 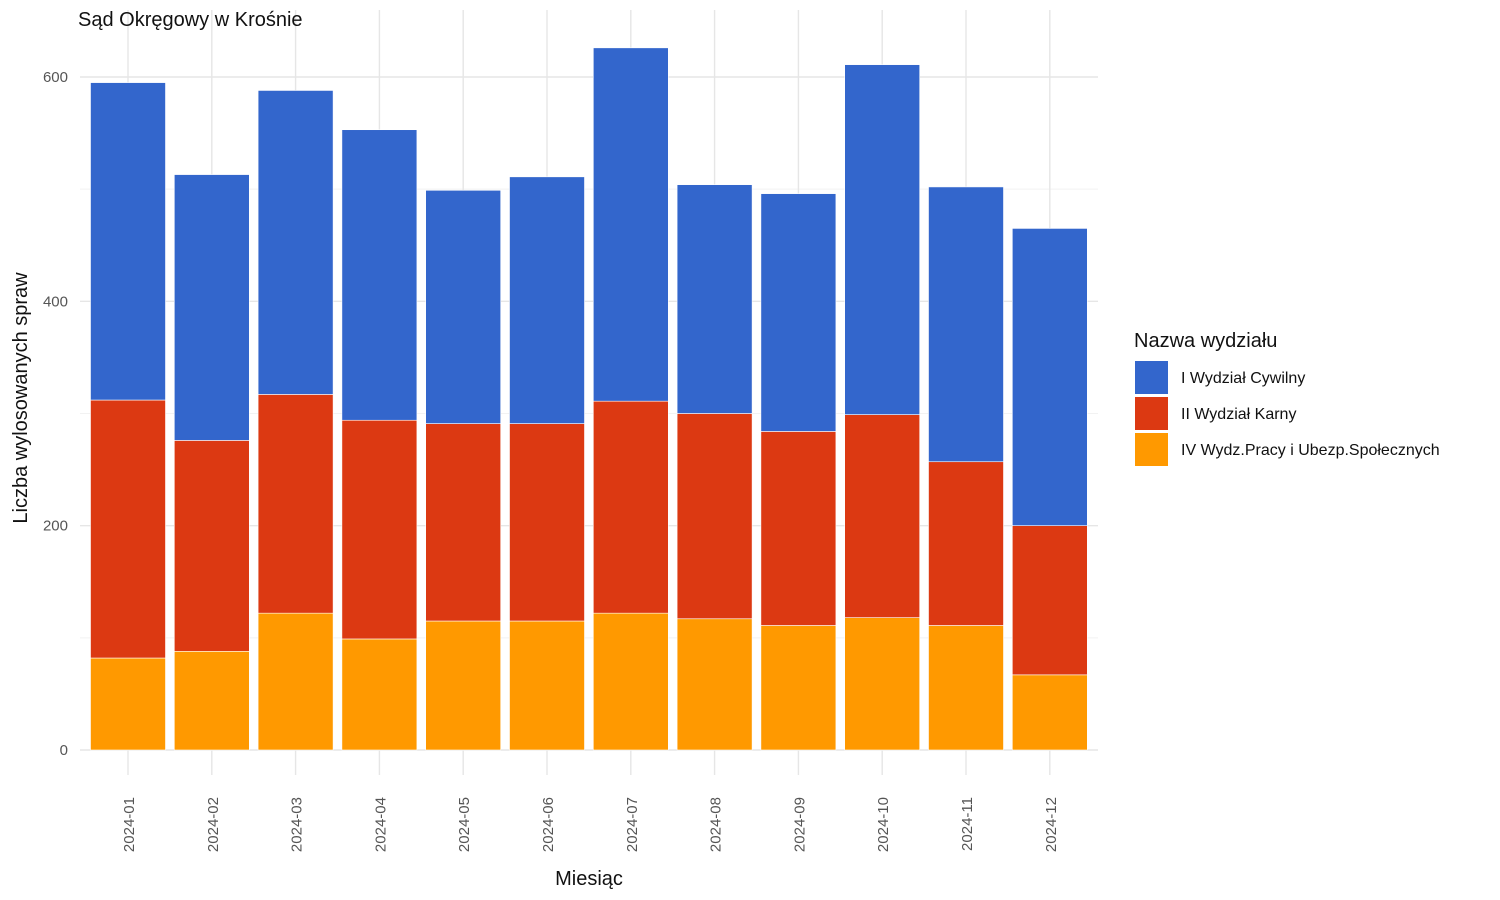 What do you see at coordinates (380, 824) in the screenshot?
I see `x-tick-label: 2024-04` at bounding box center [380, 824].